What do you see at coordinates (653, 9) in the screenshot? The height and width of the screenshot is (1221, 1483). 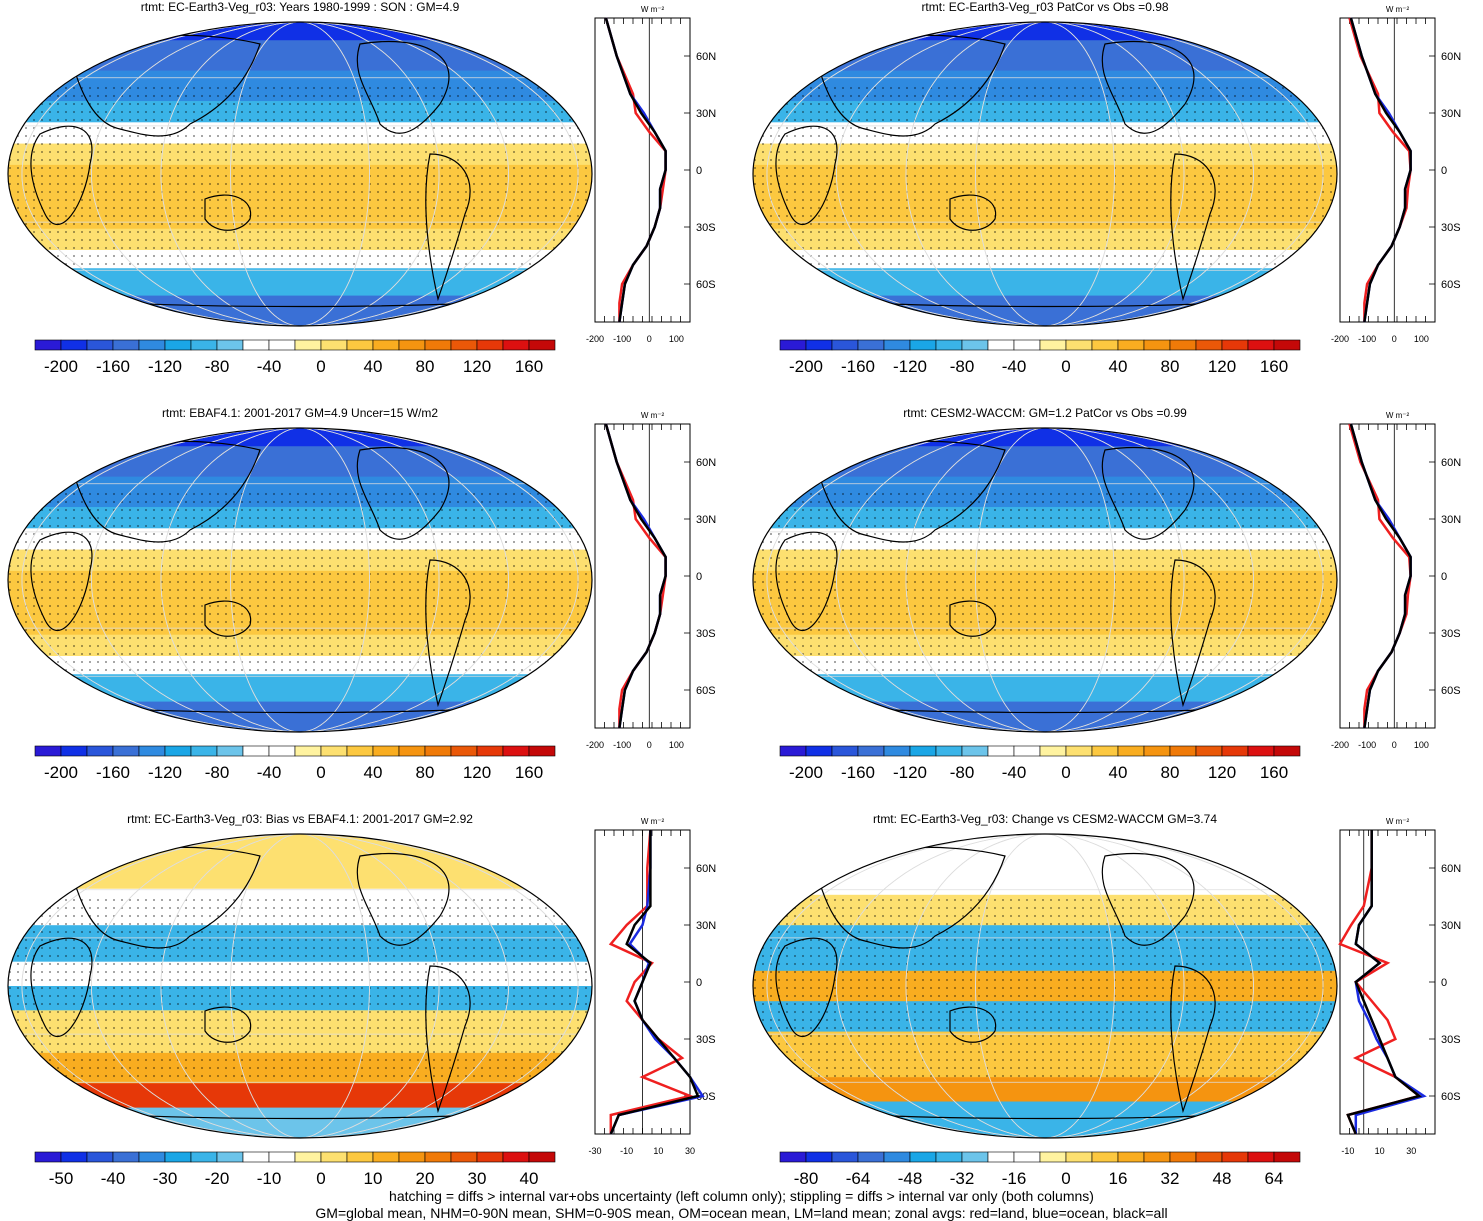 I see `zonal-unit-label: W m⁻²` at bounding box center [653, 9].